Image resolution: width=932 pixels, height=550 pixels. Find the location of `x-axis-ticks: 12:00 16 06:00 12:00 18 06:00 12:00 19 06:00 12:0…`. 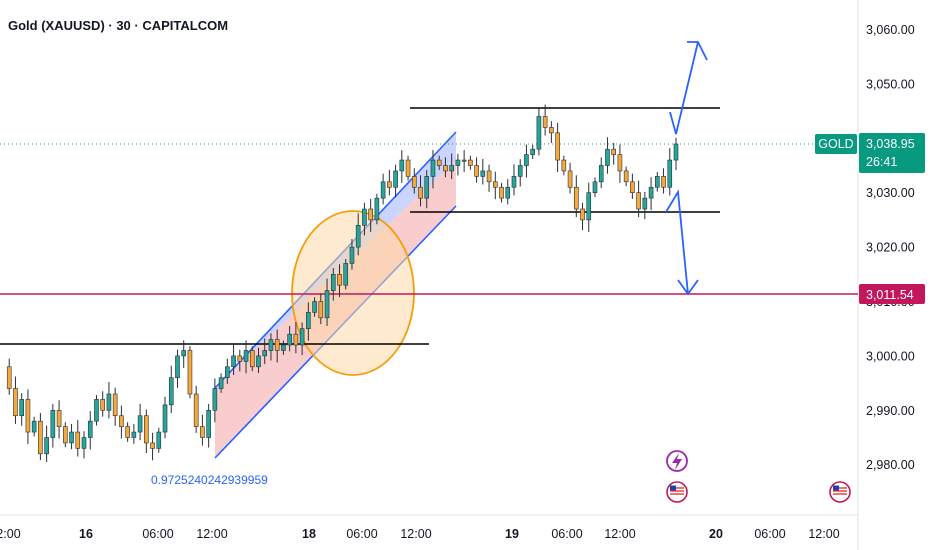

x-axis-ticks: 12:00 16 06:00 12:00 18 06:00 12:00 19 06:00 12:0… is located at coordinates (420, 534).